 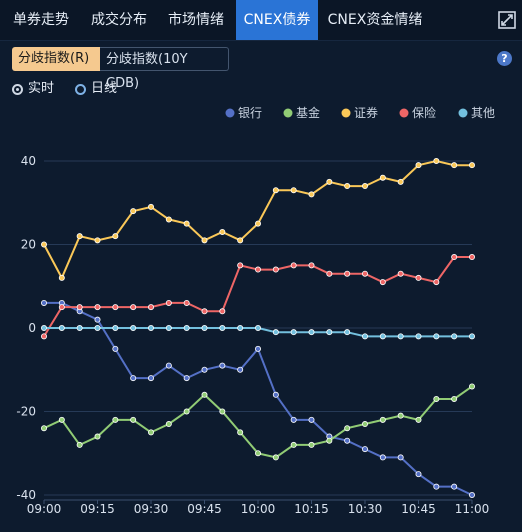 What do you see at coordinates (164, 69) in the screenshot?
I see `subtab-divergence-index-10y-cdb: 分歧指数(10Y CDB)` at bounding box center [164, 69].